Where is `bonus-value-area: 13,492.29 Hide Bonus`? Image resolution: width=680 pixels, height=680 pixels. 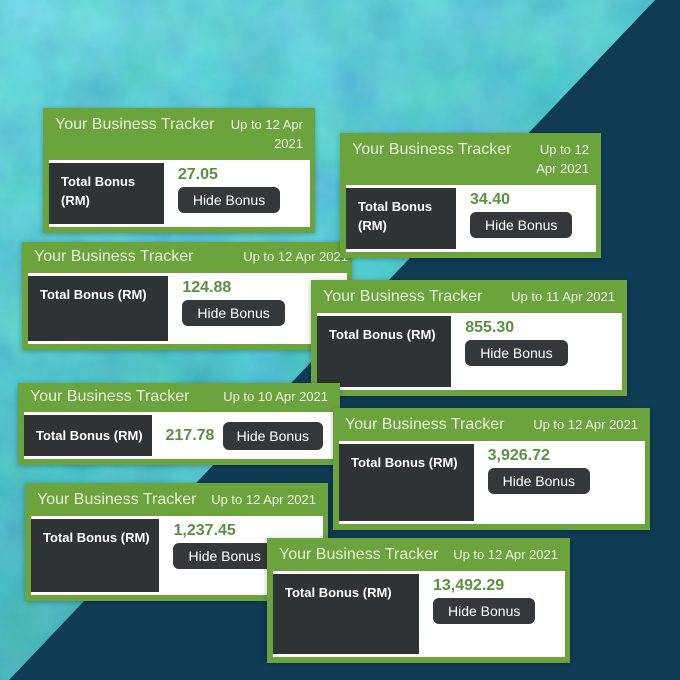 bonus-value-area: 13,492.29 Hide Bonus is located at coordinates (492, 614).